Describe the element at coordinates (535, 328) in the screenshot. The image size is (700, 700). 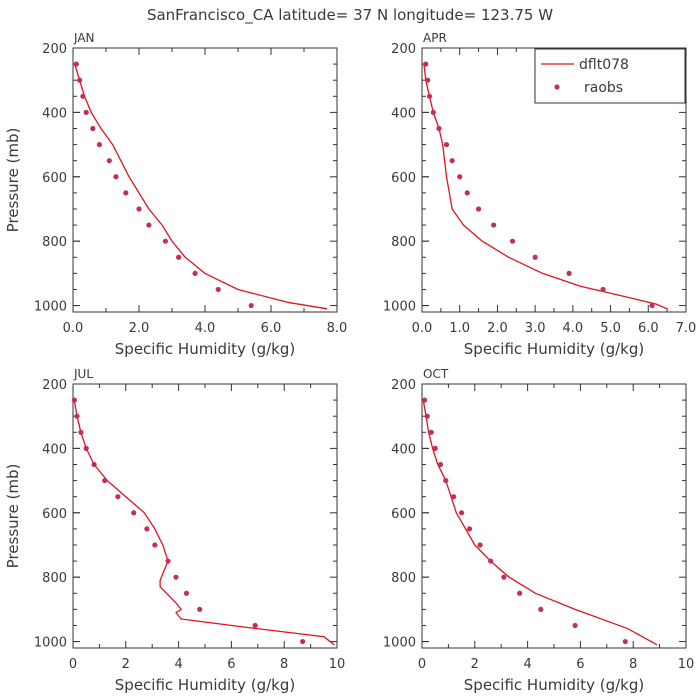
I see `x-tick-label: 3.0` at that location.